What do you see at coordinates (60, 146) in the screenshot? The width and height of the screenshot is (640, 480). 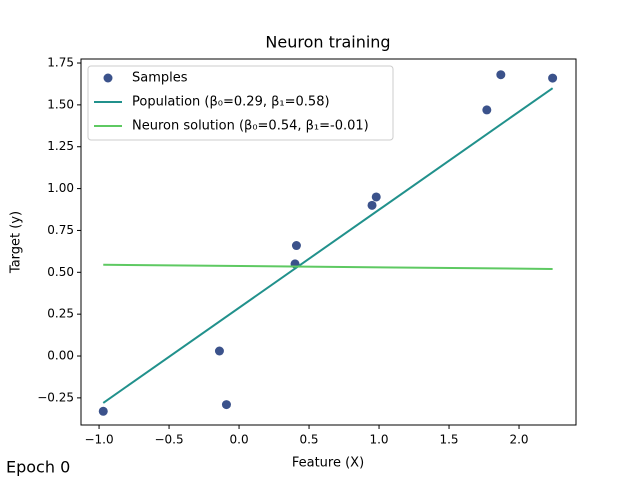 I see `y-tick-label: 1.25` at bounding box center [60, 146].